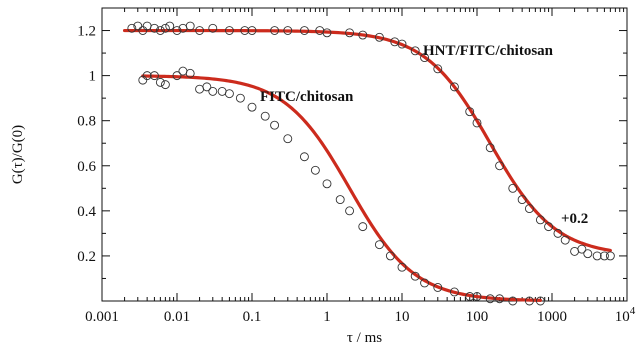 The image size is (638, 353). What do you see at coordinates (252, 317) in the screenshot?
I see `x-tick-label: 0.1` at bounding box center [252, 317].